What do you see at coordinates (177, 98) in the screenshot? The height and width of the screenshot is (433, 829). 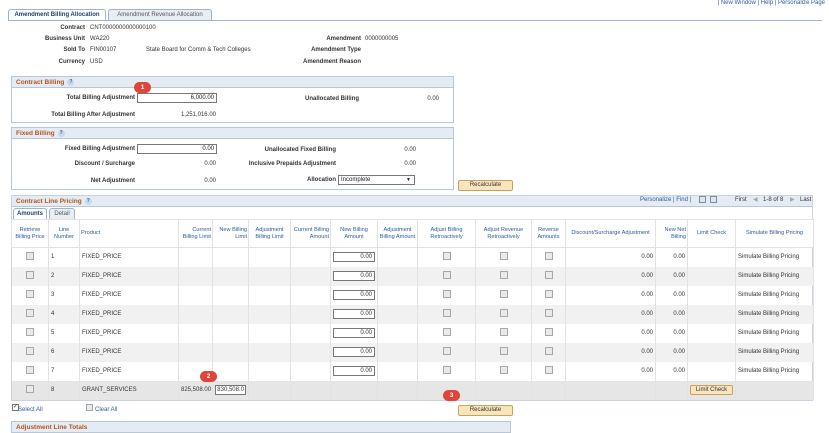 I see `total-billing-adjustment-input: 6,000.00` at bounding box center [177, 98].